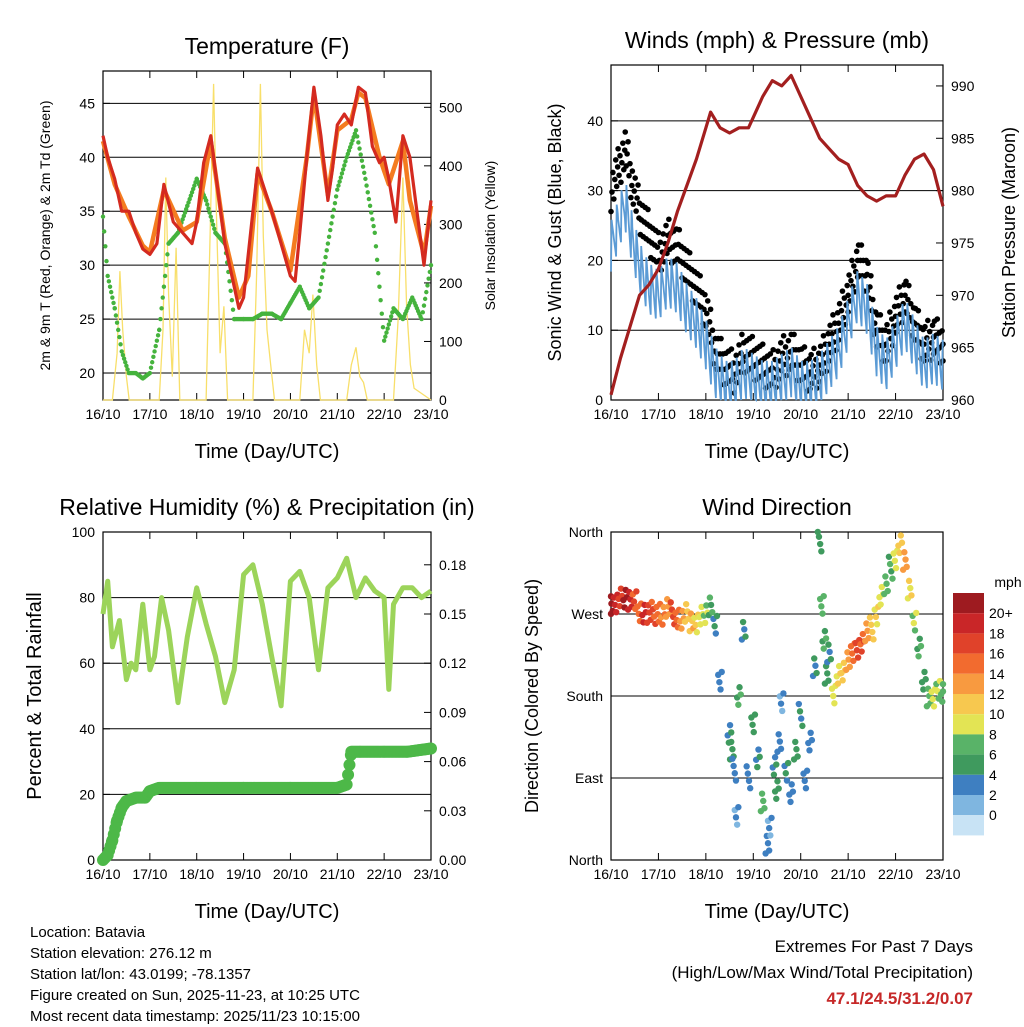 Image resolution: width=1024 pixels, height=1027 pixels. I want to click on temperature-y2tick-label: 300, so click(451, 224).